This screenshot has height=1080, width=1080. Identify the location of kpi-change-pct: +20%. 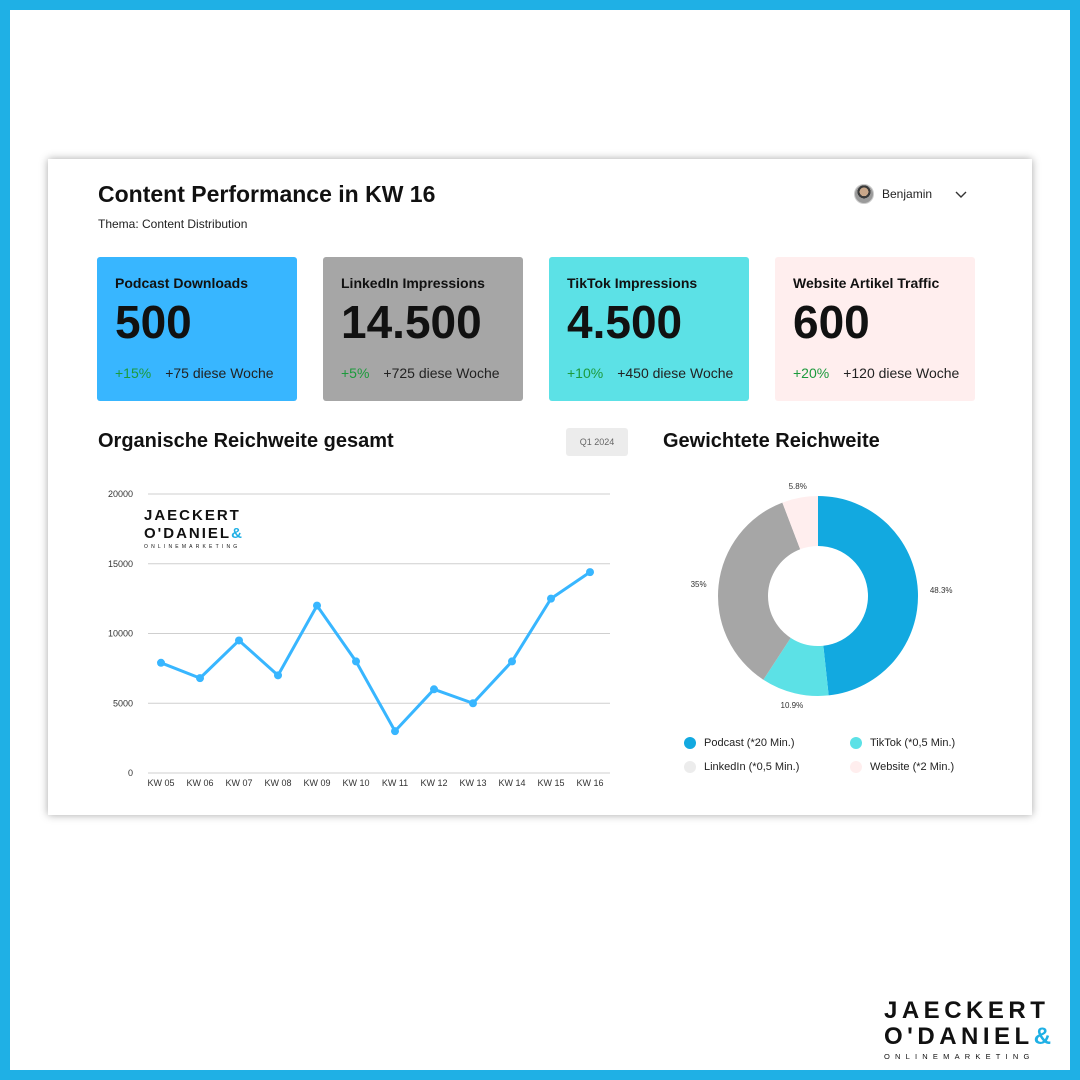
(811, 373).